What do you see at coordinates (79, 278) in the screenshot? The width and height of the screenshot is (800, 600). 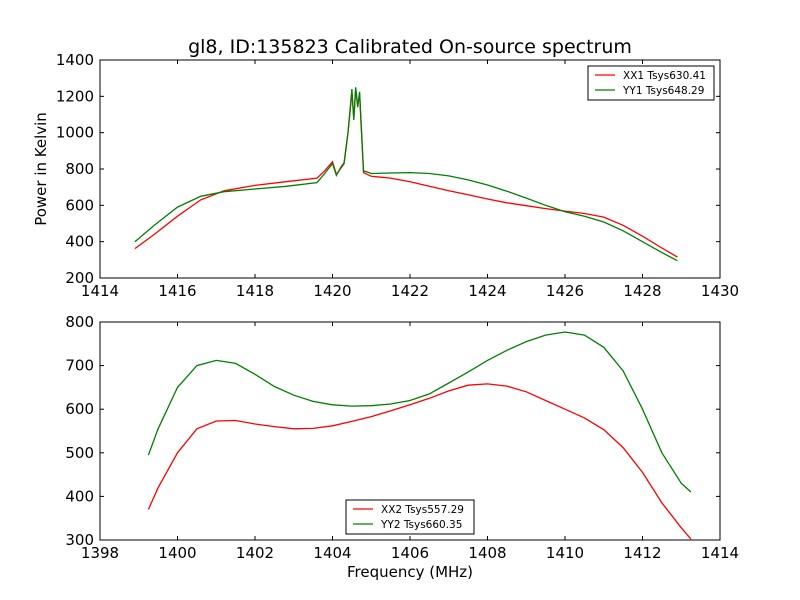 I see `y-tick-label: 200` at bounding box center [79, 278].